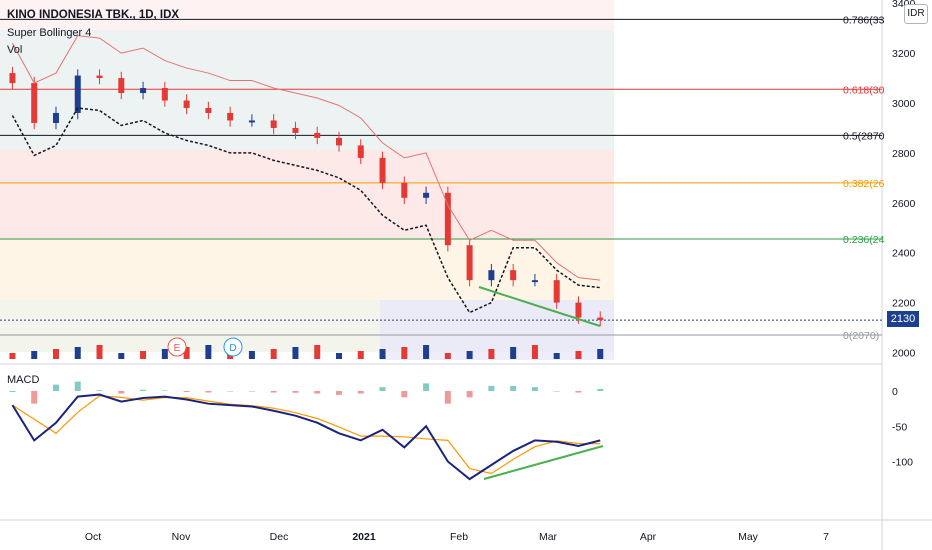 The image size is (932, 550). Describe the element at coordinates (306, 435) in the screenshot. I see `macd-signal-line` at that location.